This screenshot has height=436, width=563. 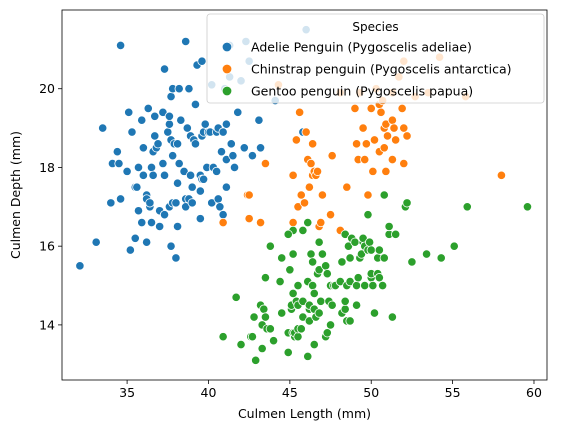 What do you see at coordinates (453, 392) in the screenshot?
I see `x-tick-label: 55` at bounding box center [453, 392].